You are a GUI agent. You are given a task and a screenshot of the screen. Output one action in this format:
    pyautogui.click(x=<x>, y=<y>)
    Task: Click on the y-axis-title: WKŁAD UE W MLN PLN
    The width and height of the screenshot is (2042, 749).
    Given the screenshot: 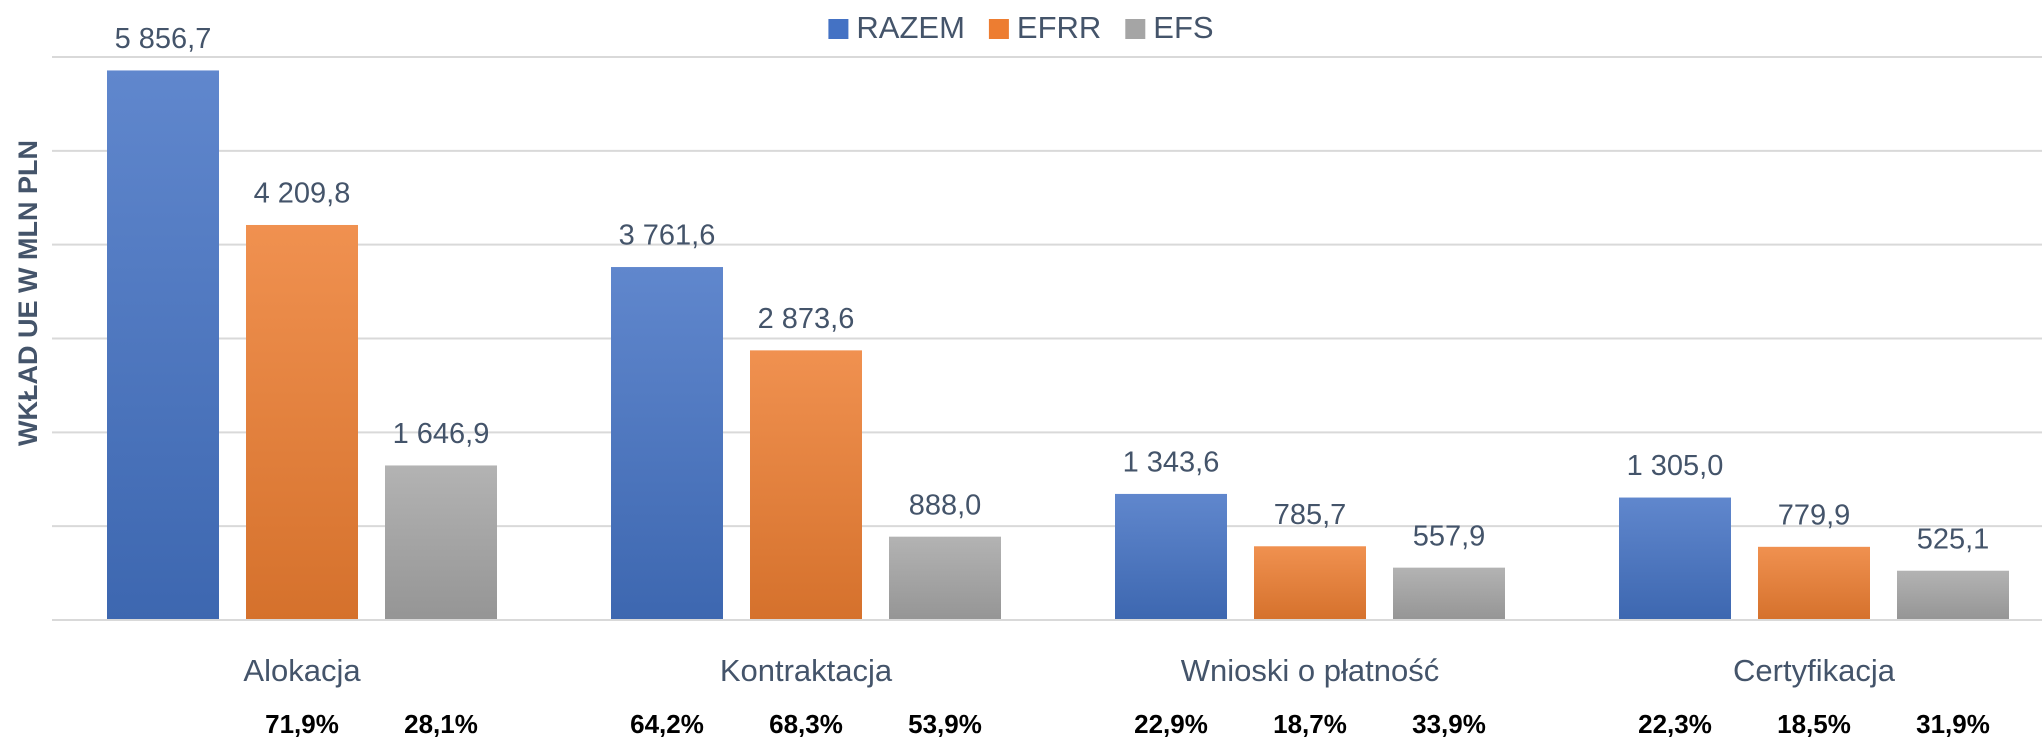 What is the action you would take?
    pyautogui.click(x=28, y=293)
    